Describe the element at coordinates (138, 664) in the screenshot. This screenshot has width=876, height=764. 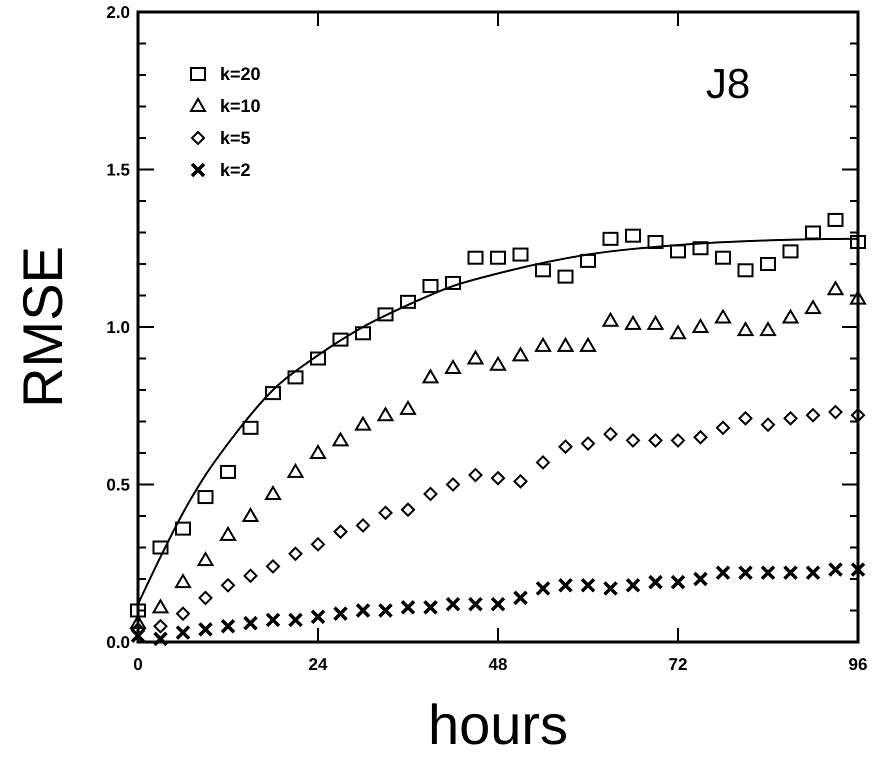
I see `x-tick-label: 0` at that location.